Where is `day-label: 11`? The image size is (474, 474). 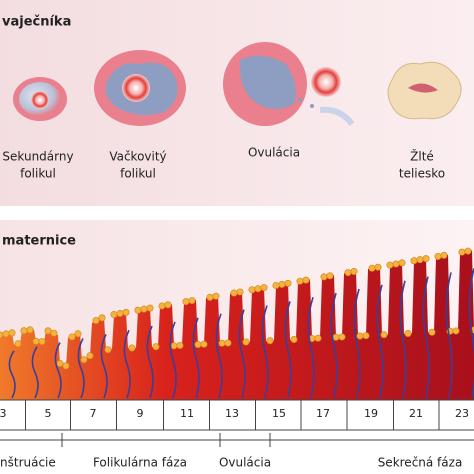 day-label: 11 is located at coordinates (187, 413).